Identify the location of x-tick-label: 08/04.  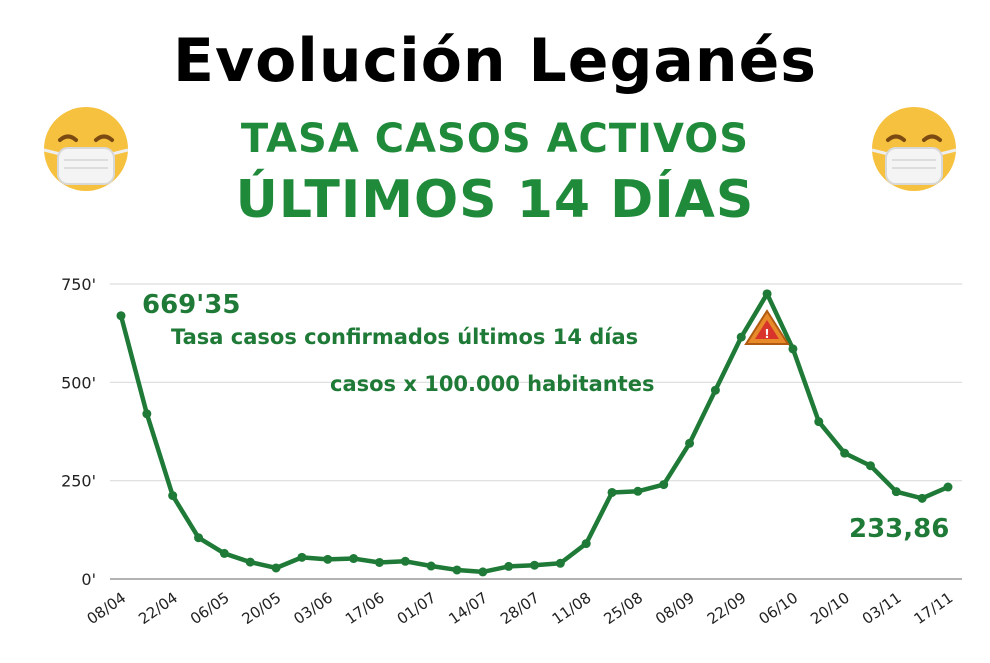
(107, 609).